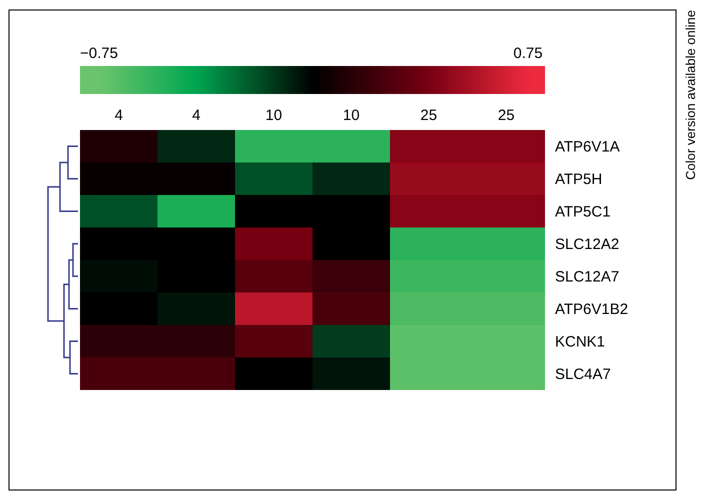 The height and width of the screenshot is (496, 704). Describe the element at coordinates (99, 53) in the screenshot. I see `color-bar-label: −0.75` at that location.